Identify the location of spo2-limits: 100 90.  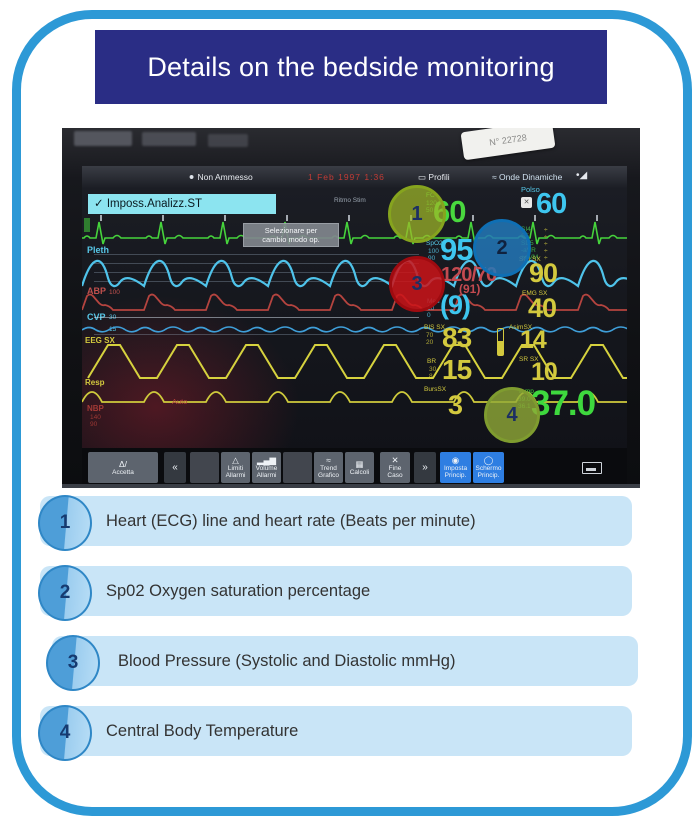
(433, 255).